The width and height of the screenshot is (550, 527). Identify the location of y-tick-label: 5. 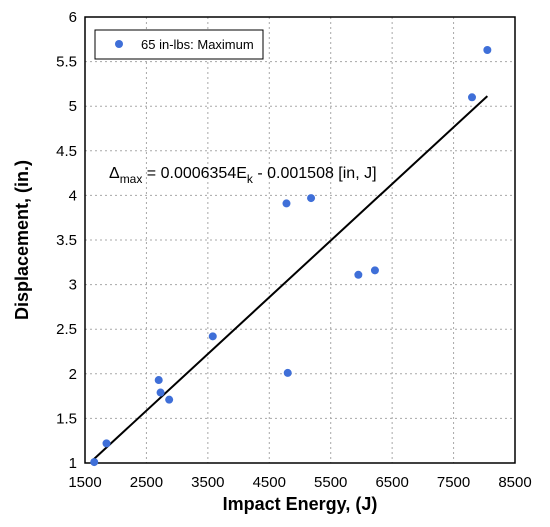
(73, 106).